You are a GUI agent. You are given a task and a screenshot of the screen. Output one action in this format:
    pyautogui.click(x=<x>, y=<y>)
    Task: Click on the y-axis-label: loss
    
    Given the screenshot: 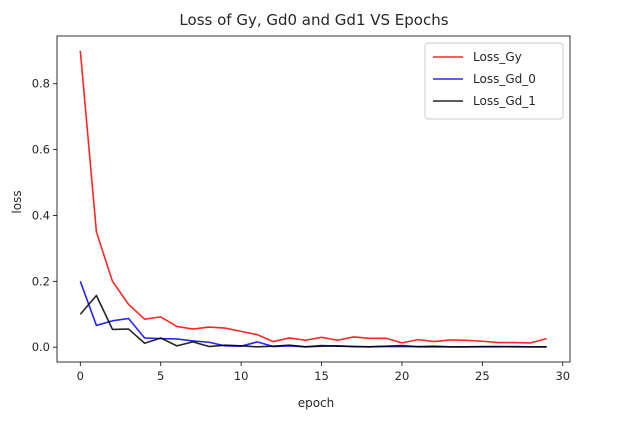 What is the action you would take?
    pyautogui.click(x=17, y=201)
    